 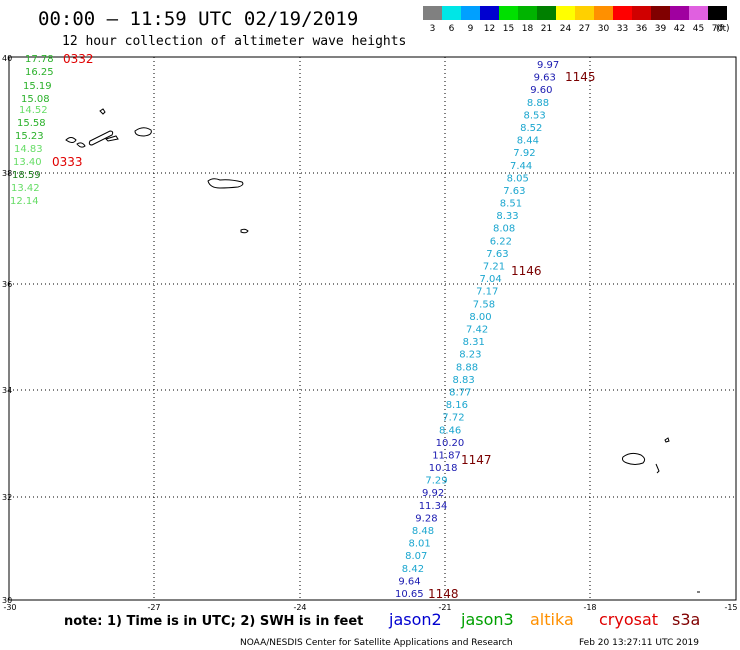 What do you see at coordinates (31, 123) in the screenshot?
I see `wave-height-reading: 15.58` at bounding box center [31, 123].